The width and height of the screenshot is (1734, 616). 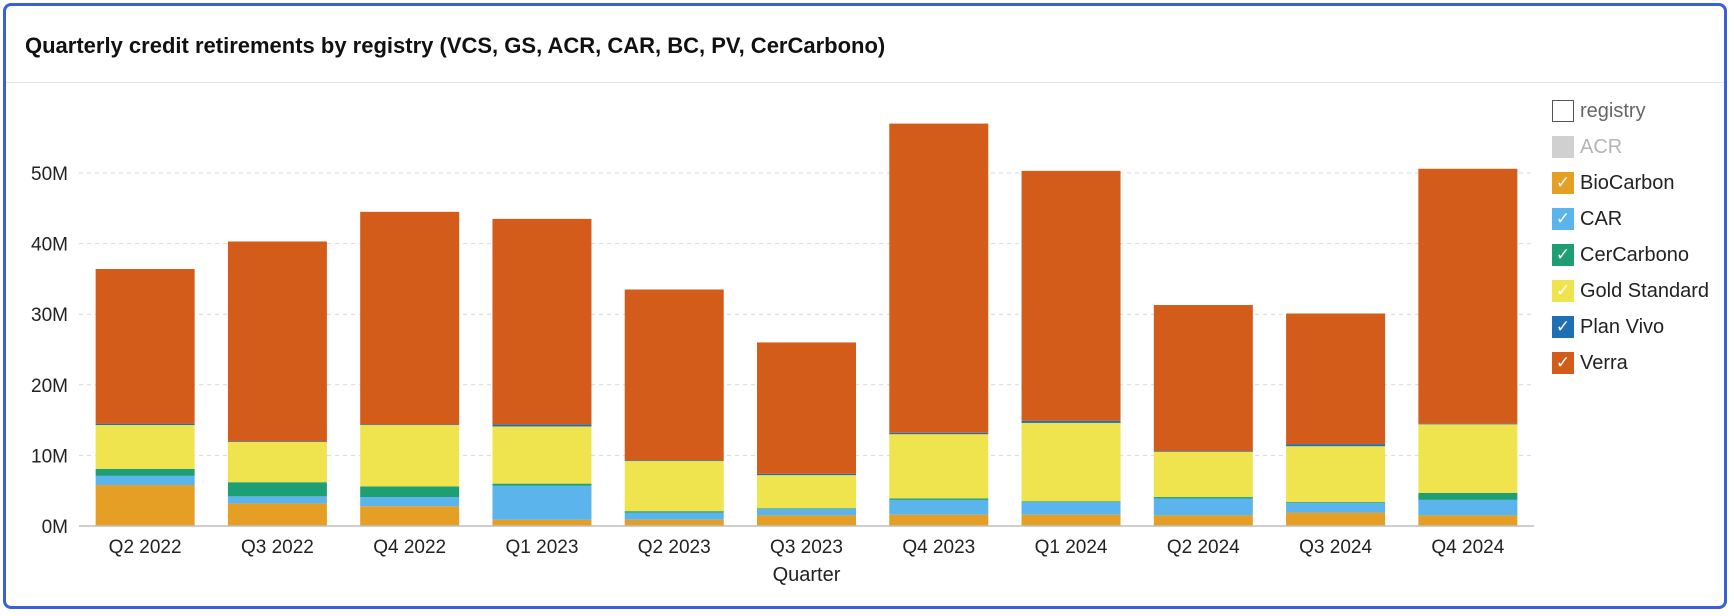 I want to click on legend-label-acr: ACR, so click(x=1601, y=146).